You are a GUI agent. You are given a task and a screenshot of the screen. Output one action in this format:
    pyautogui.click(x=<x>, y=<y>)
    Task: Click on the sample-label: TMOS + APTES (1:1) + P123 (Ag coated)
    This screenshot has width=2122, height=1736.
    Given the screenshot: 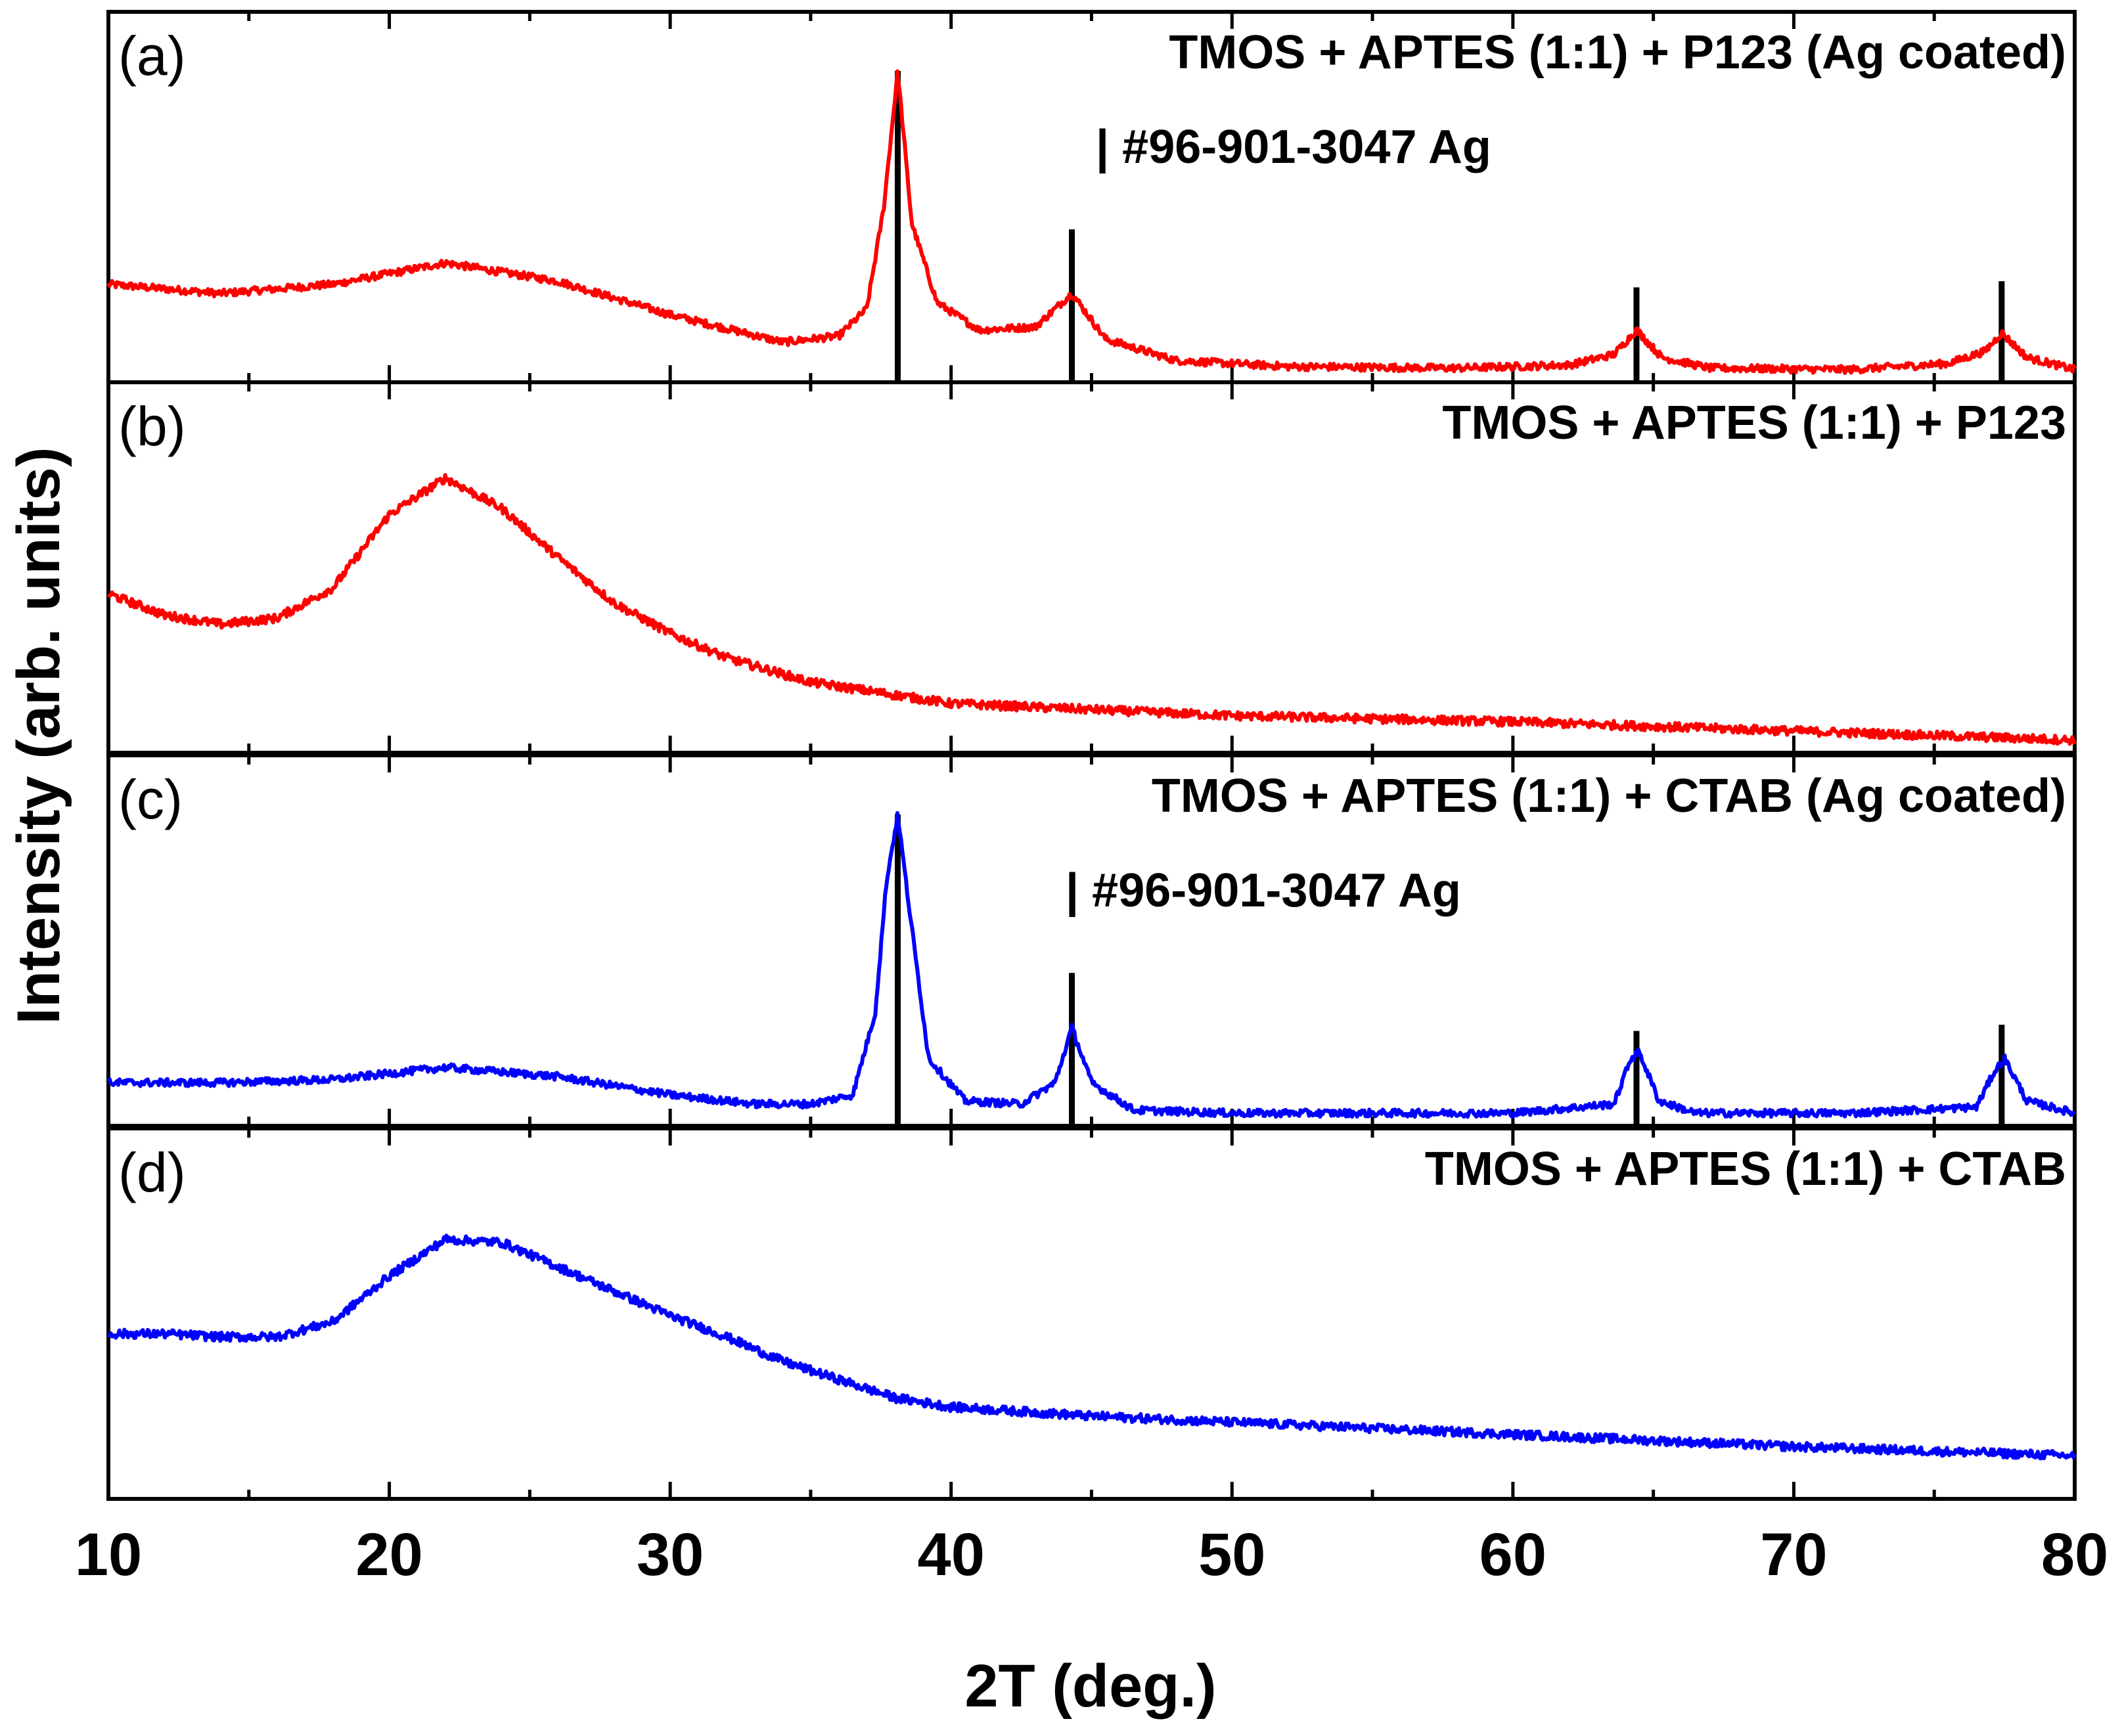 What is the action you would take?
    pyautogui.click(x=1617, y=52)
    